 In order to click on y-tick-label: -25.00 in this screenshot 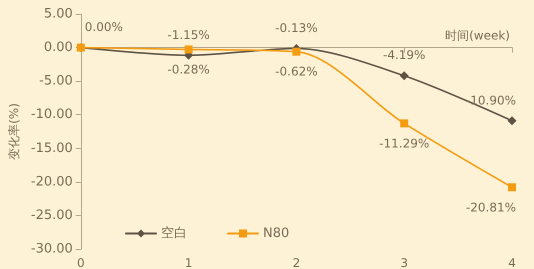, I will do `click(51, 215)`.